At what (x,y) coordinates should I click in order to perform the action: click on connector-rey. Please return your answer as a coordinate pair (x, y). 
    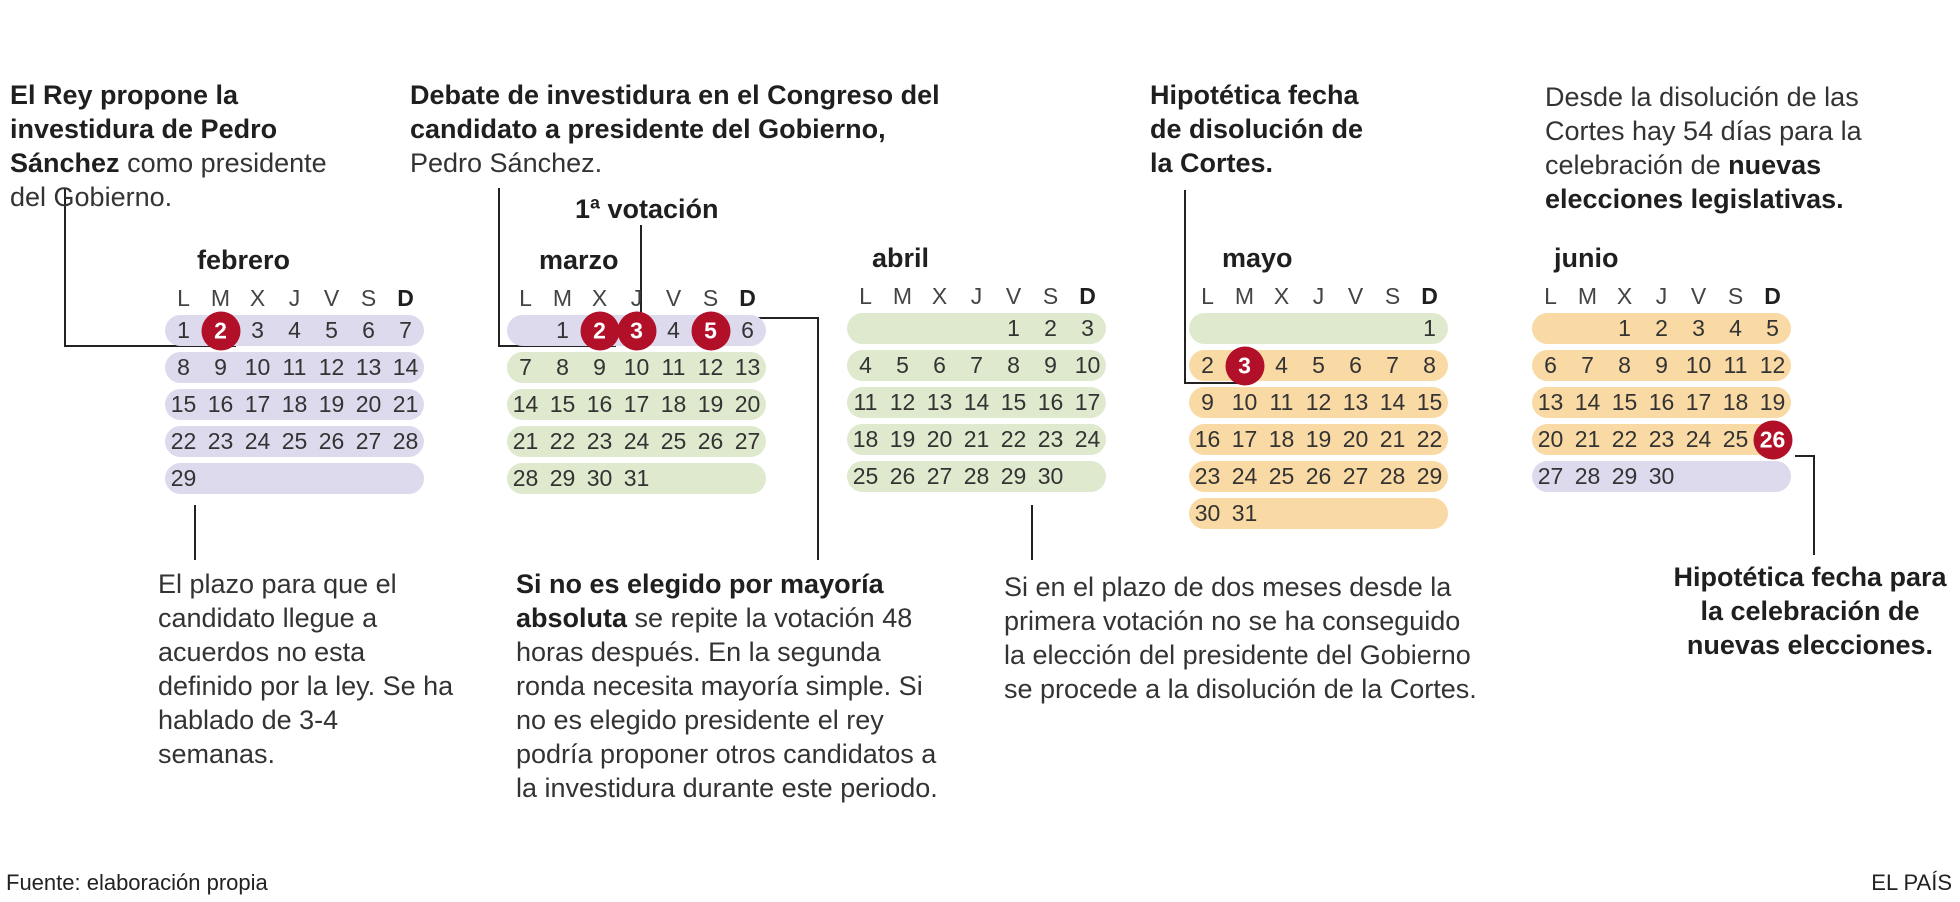
    Looking at the image, I should click on (150, 267).